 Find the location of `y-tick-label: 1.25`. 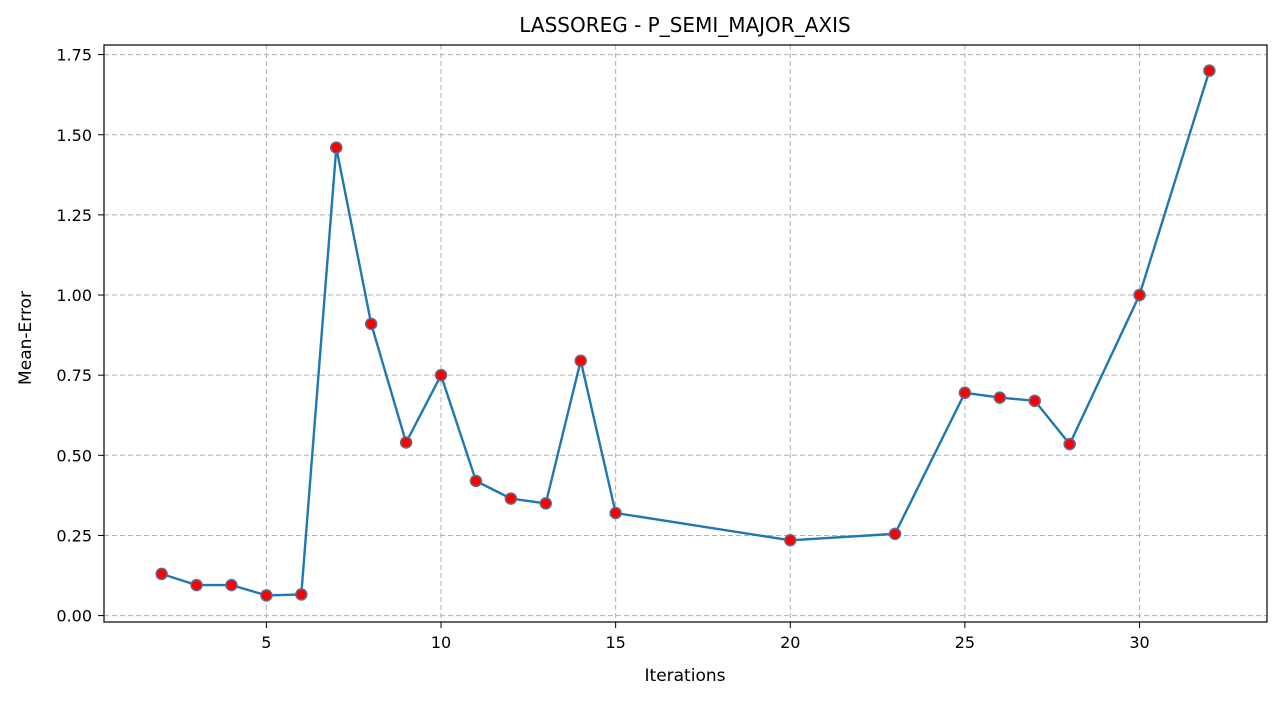

y-tick-label: 1.25 is located at coordinates (74, 215).